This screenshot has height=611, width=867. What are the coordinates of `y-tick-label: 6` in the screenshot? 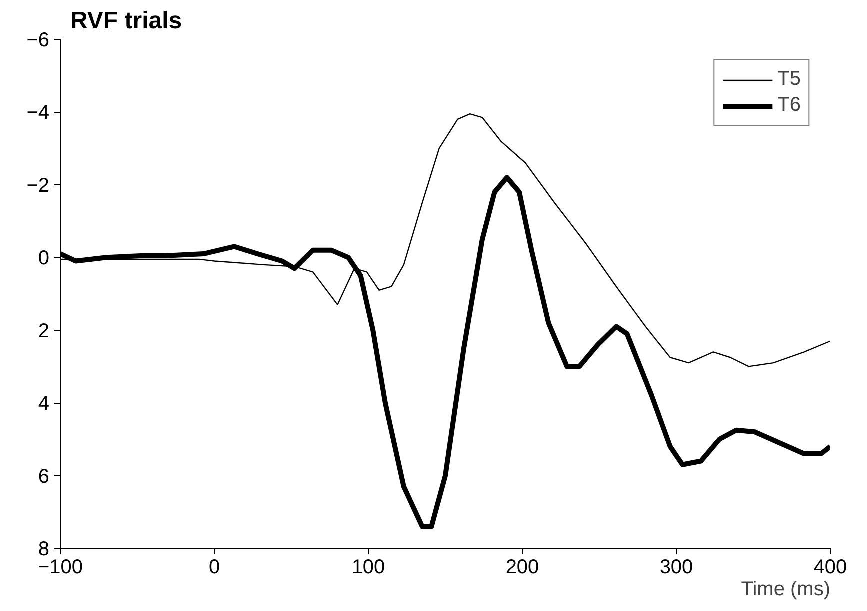 It's located at (44, 477).